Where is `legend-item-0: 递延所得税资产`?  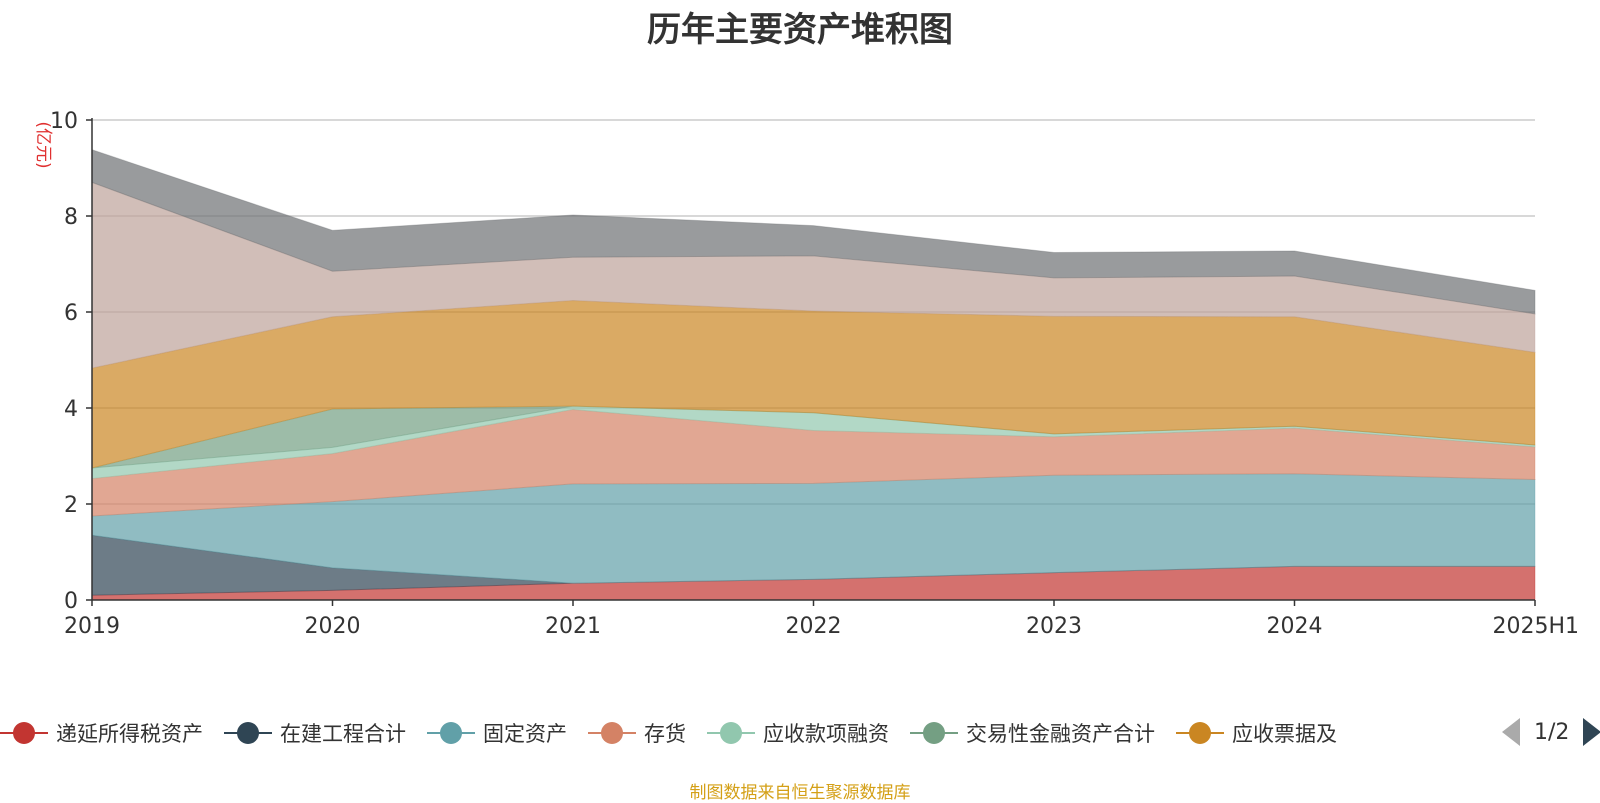
legend-item-0: 递延所得税资产 is located at coordinates (101, 733).